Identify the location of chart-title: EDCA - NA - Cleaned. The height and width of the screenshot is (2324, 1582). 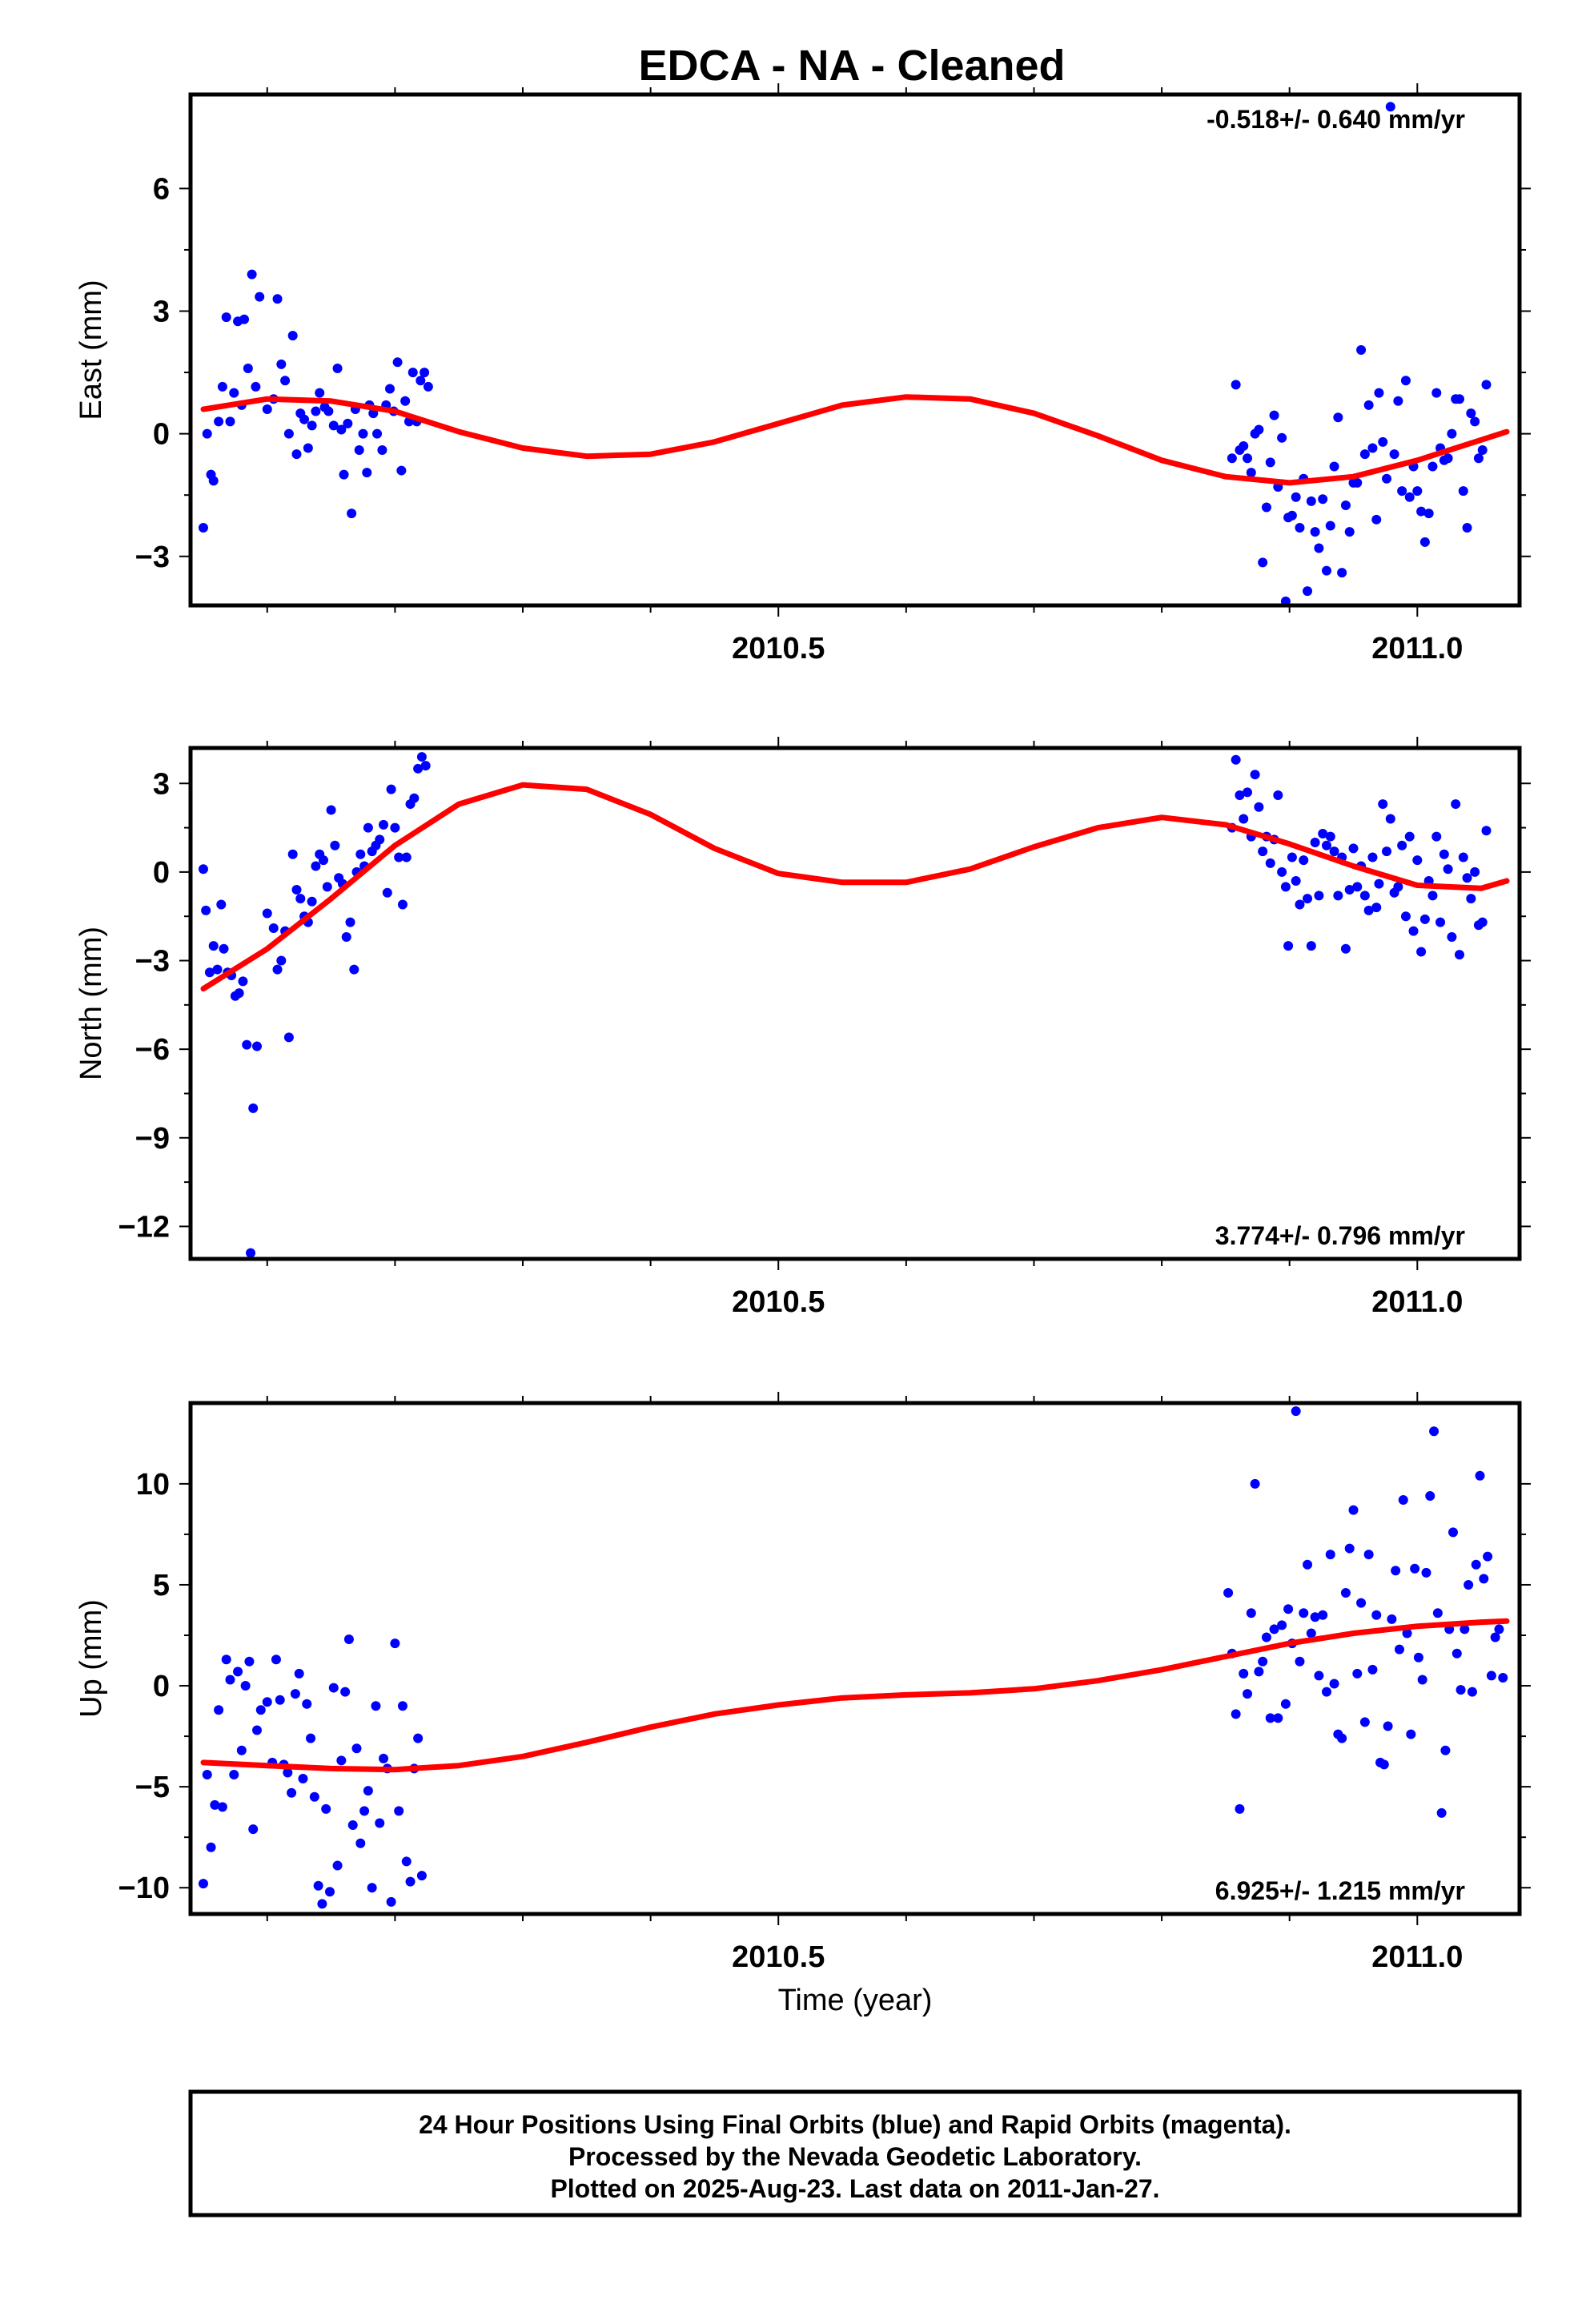
(851, 66).